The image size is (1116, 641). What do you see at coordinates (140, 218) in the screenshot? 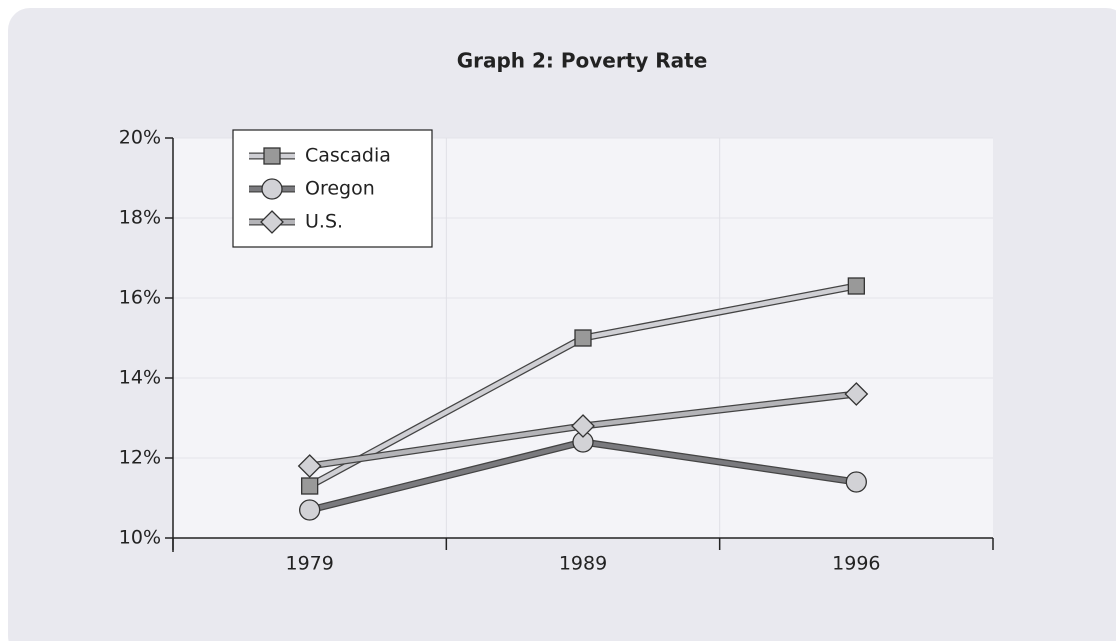
I see `y-tick-label: 18%` at bounding box center [140, 218].